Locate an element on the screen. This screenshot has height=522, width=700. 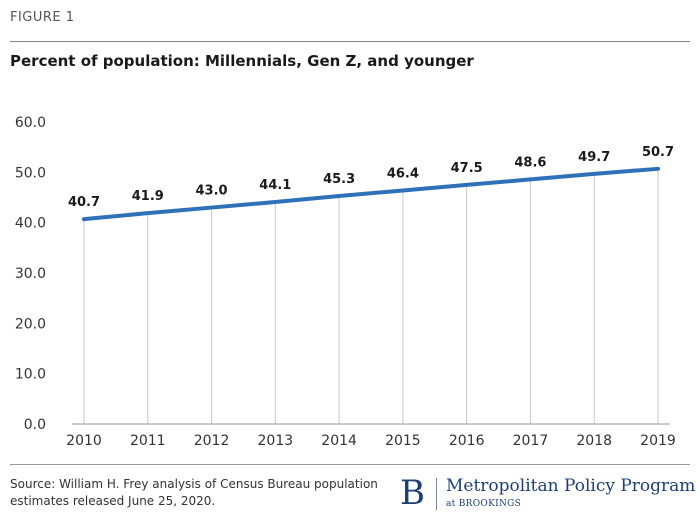
logo-divider is located at coordinates (436, 494).